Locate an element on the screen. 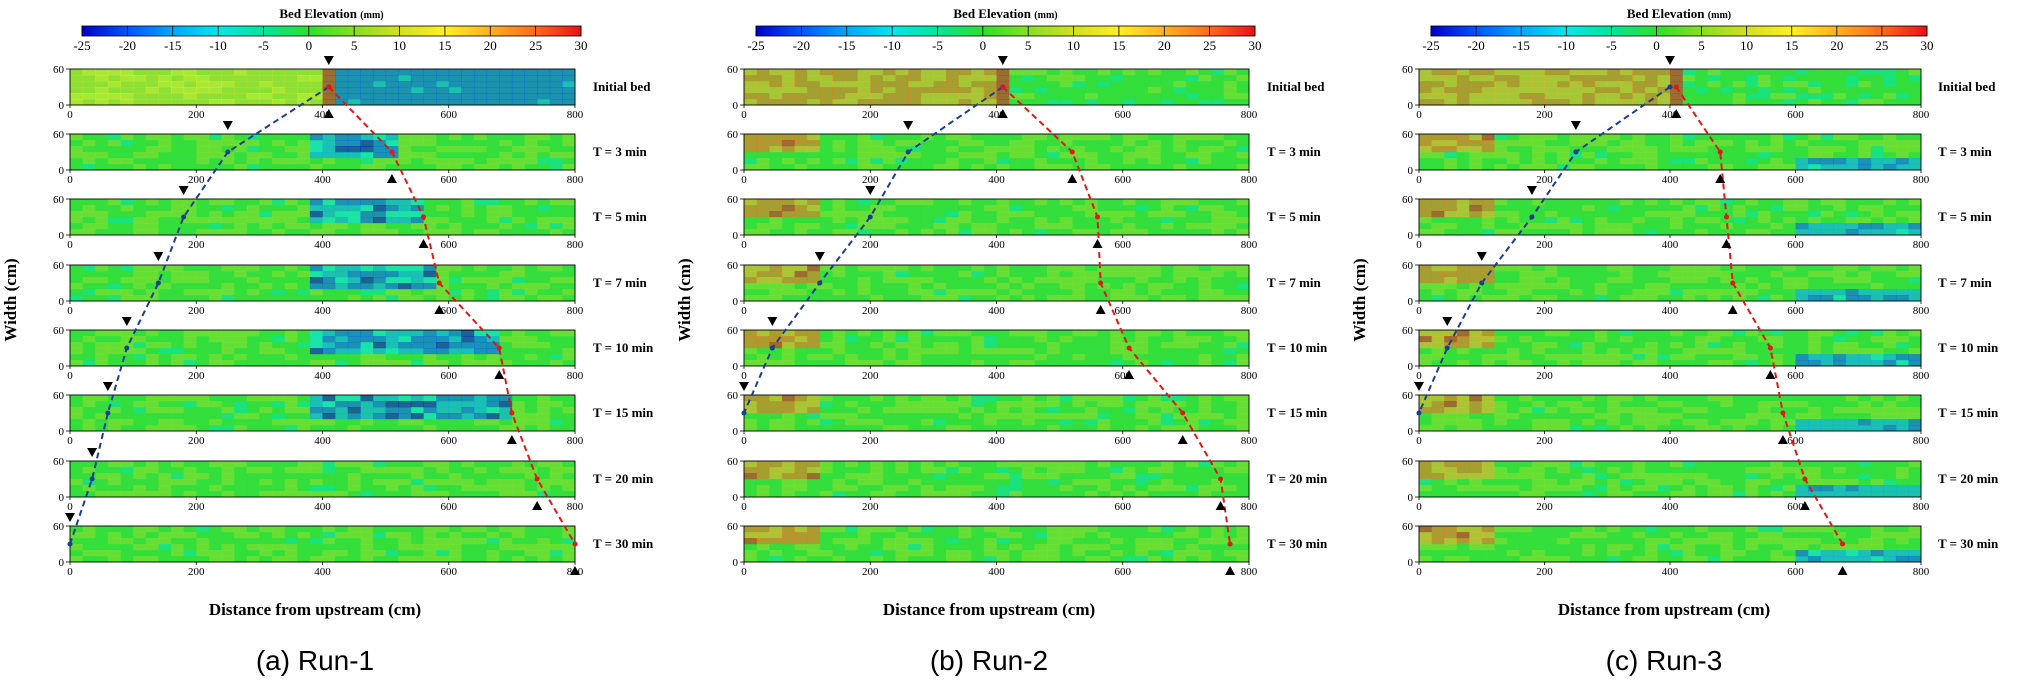  upstream-front-marker is located at coordinates (183, 190).